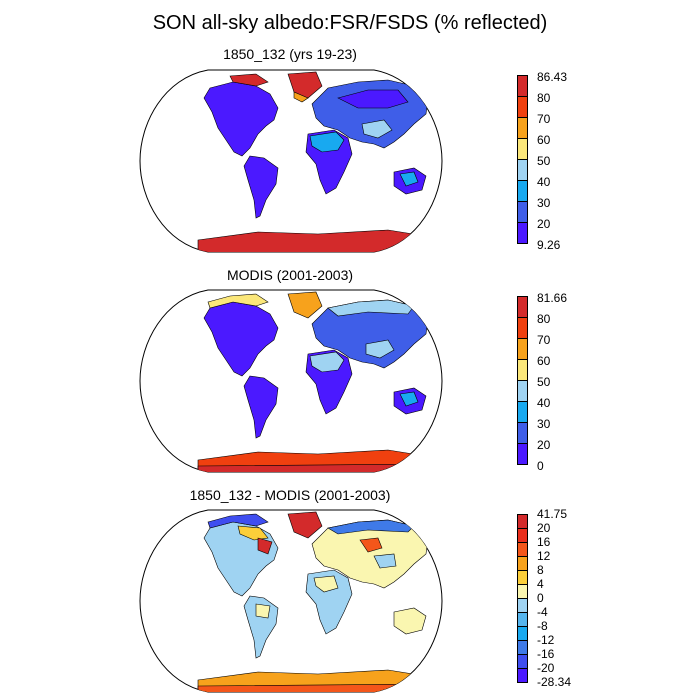 This screenshot has height=700, width=700. Describe the element at coordinates (546, 668) in the screenshot. I see `colorbar-label: -20` at that location.